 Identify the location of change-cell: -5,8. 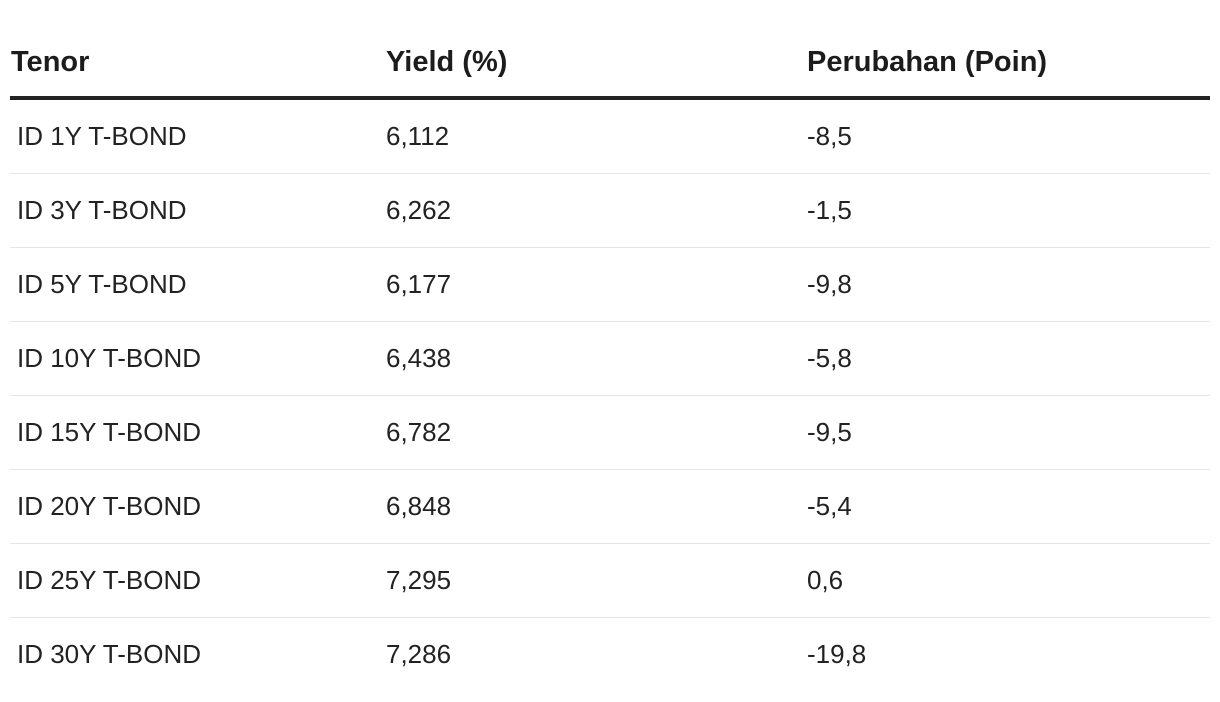
(1008, 358).